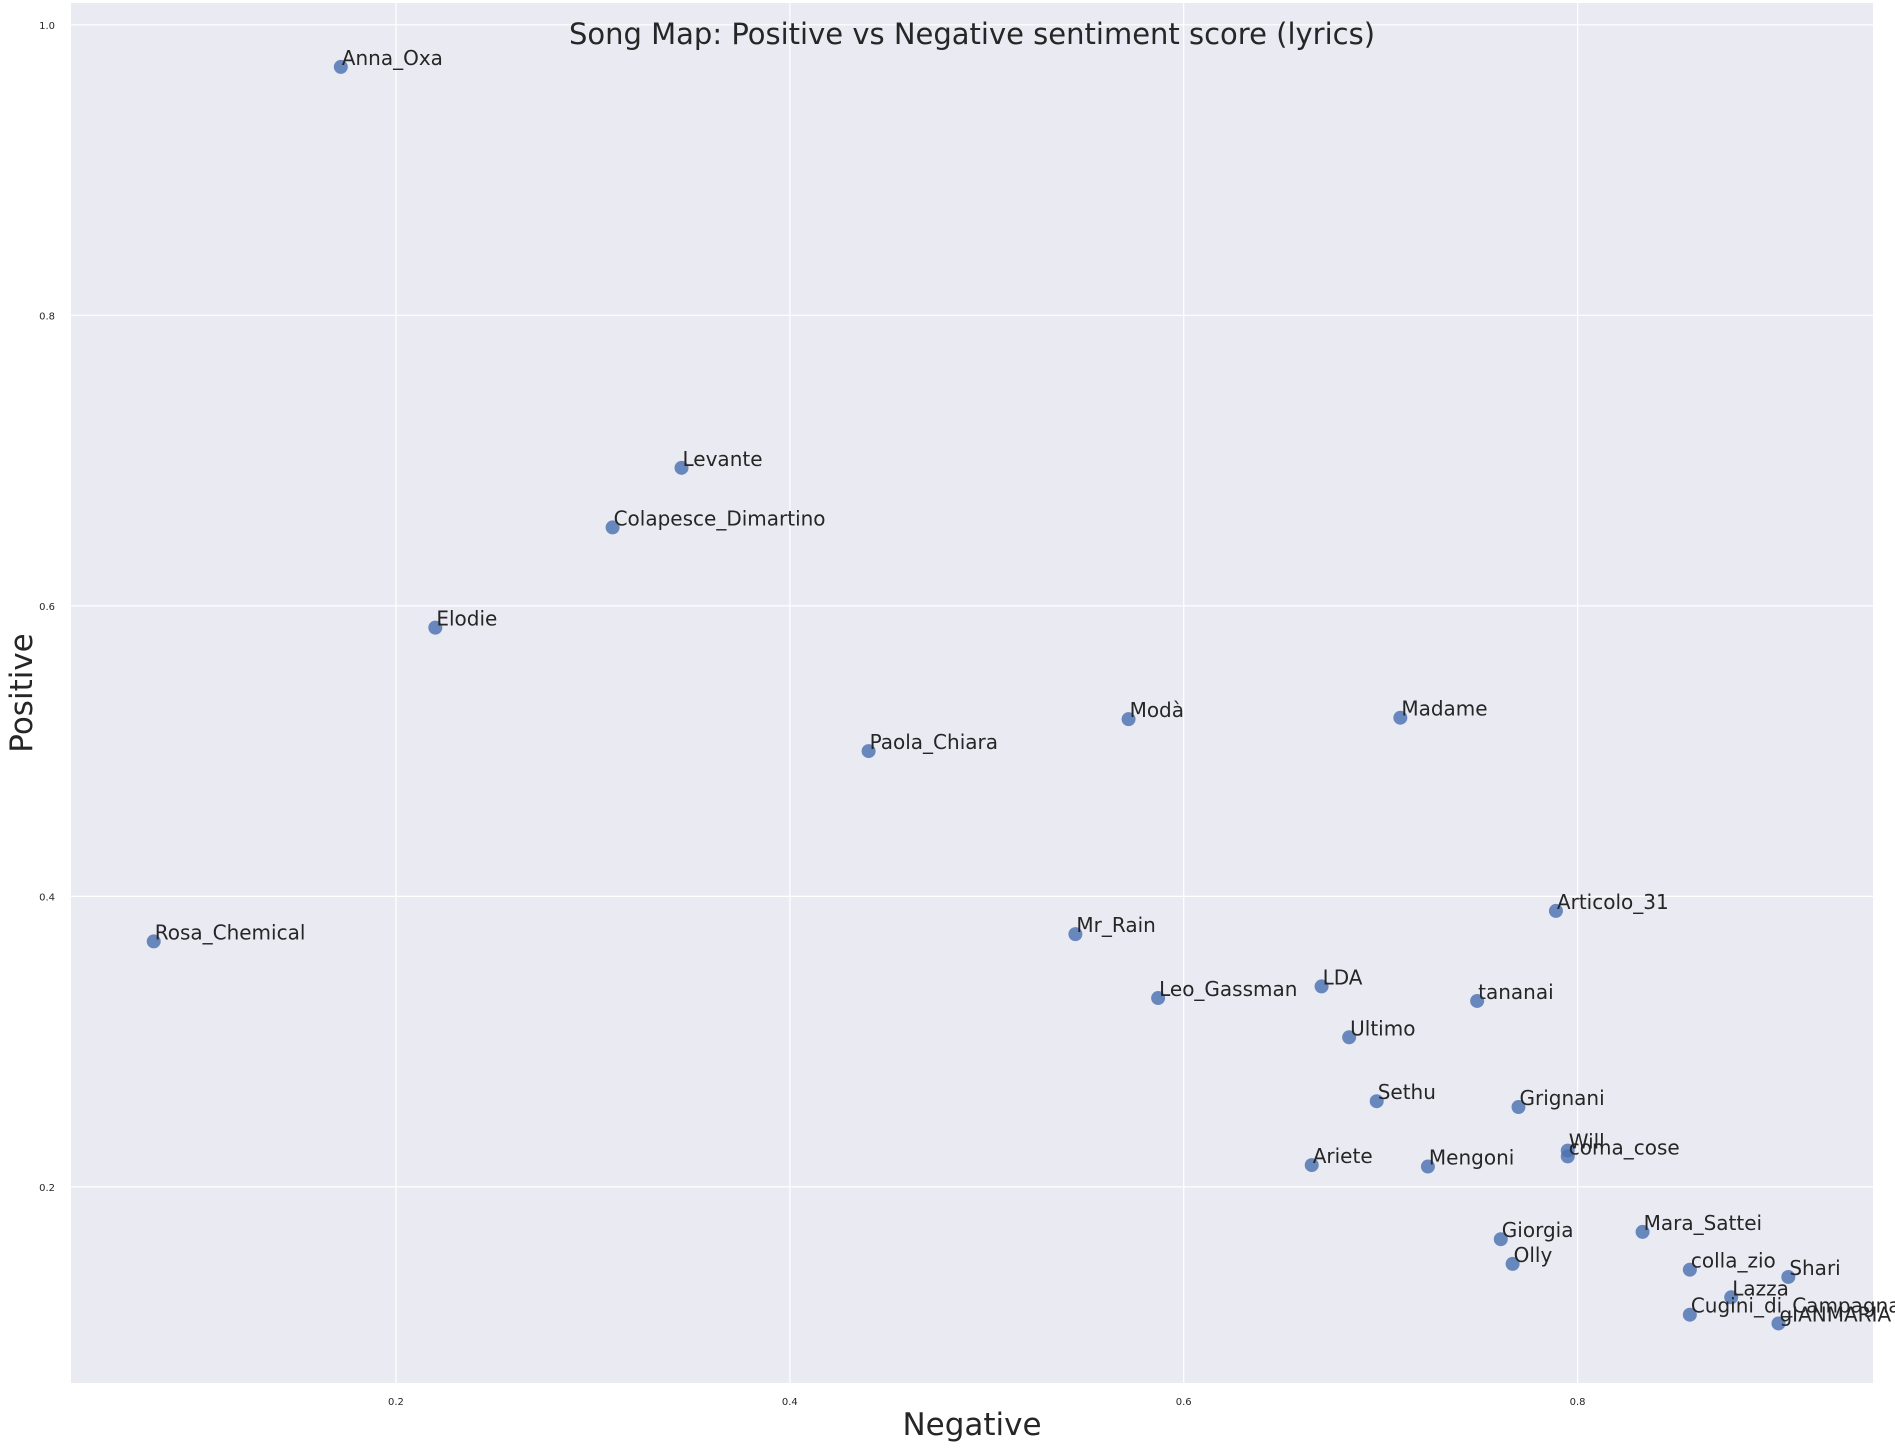 This screenshot has width=1895, height=1451. What do you see at coordinates (47, 897) in the screenshot?
I see `y-tick-label: 0.4` at bounding box center [47, 897].